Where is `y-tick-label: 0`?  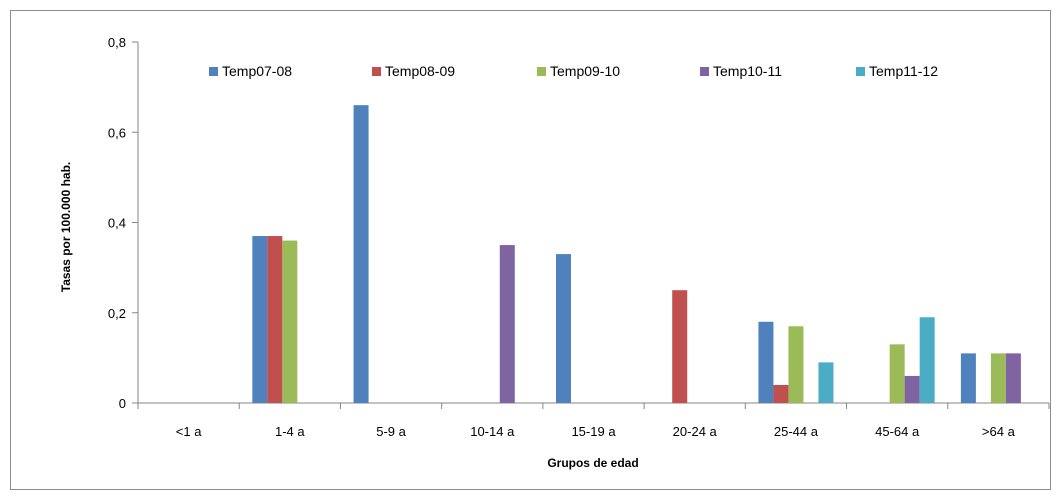 y-tick-label: 0 is located at coordinates (122, 403).